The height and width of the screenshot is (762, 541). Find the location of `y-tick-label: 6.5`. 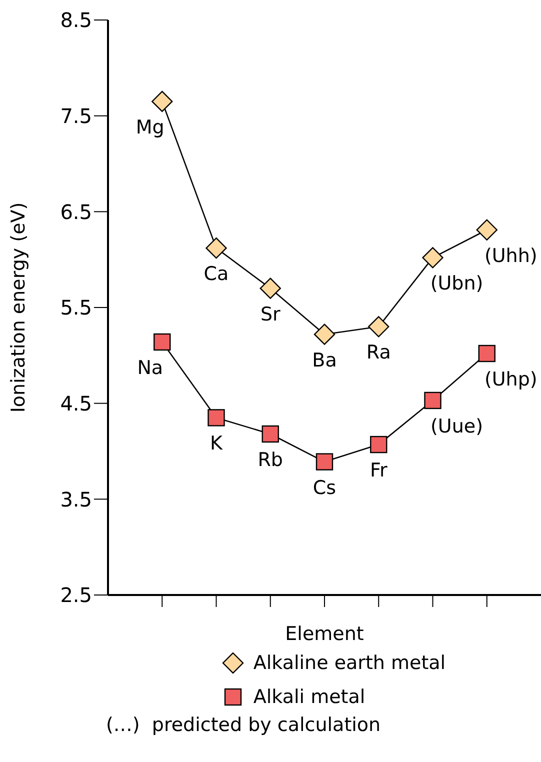

y-tick-label: 6.5 is located at coordinates (76, 212).